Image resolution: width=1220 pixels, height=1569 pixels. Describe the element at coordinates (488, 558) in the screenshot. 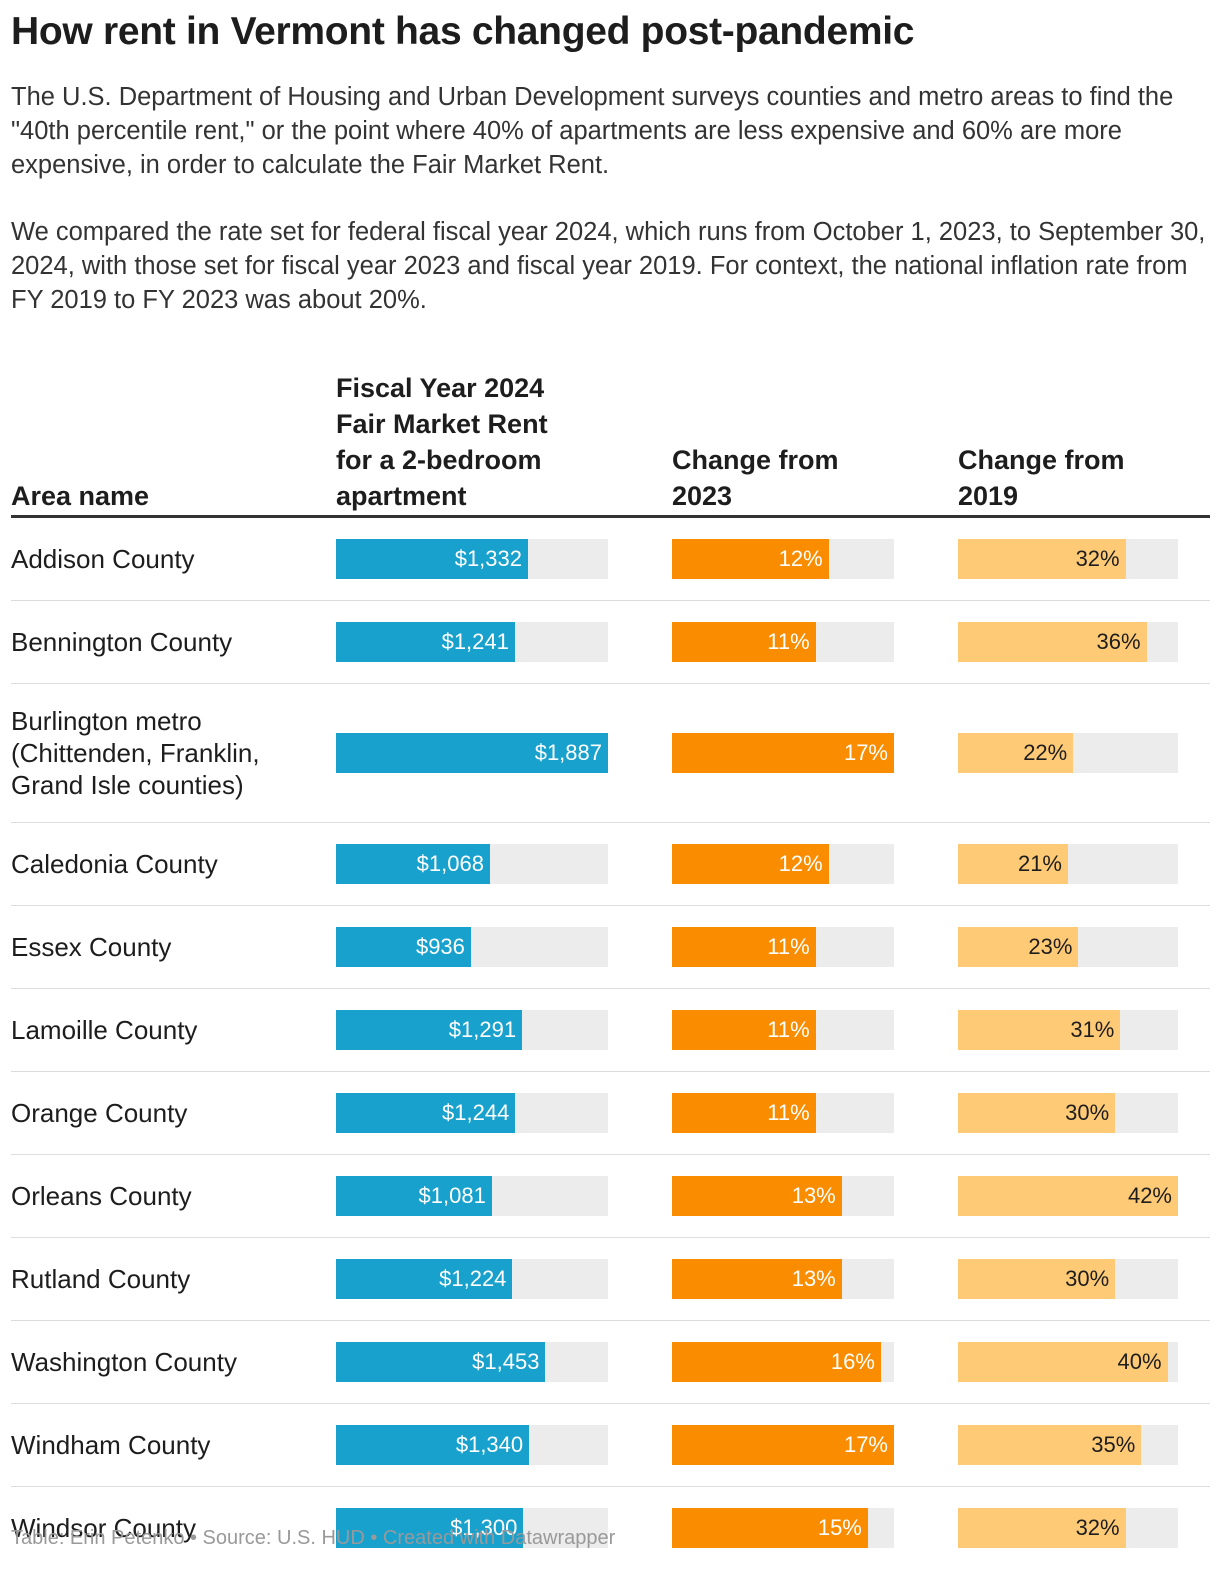

I see `bar-label: $1,332` at that location.